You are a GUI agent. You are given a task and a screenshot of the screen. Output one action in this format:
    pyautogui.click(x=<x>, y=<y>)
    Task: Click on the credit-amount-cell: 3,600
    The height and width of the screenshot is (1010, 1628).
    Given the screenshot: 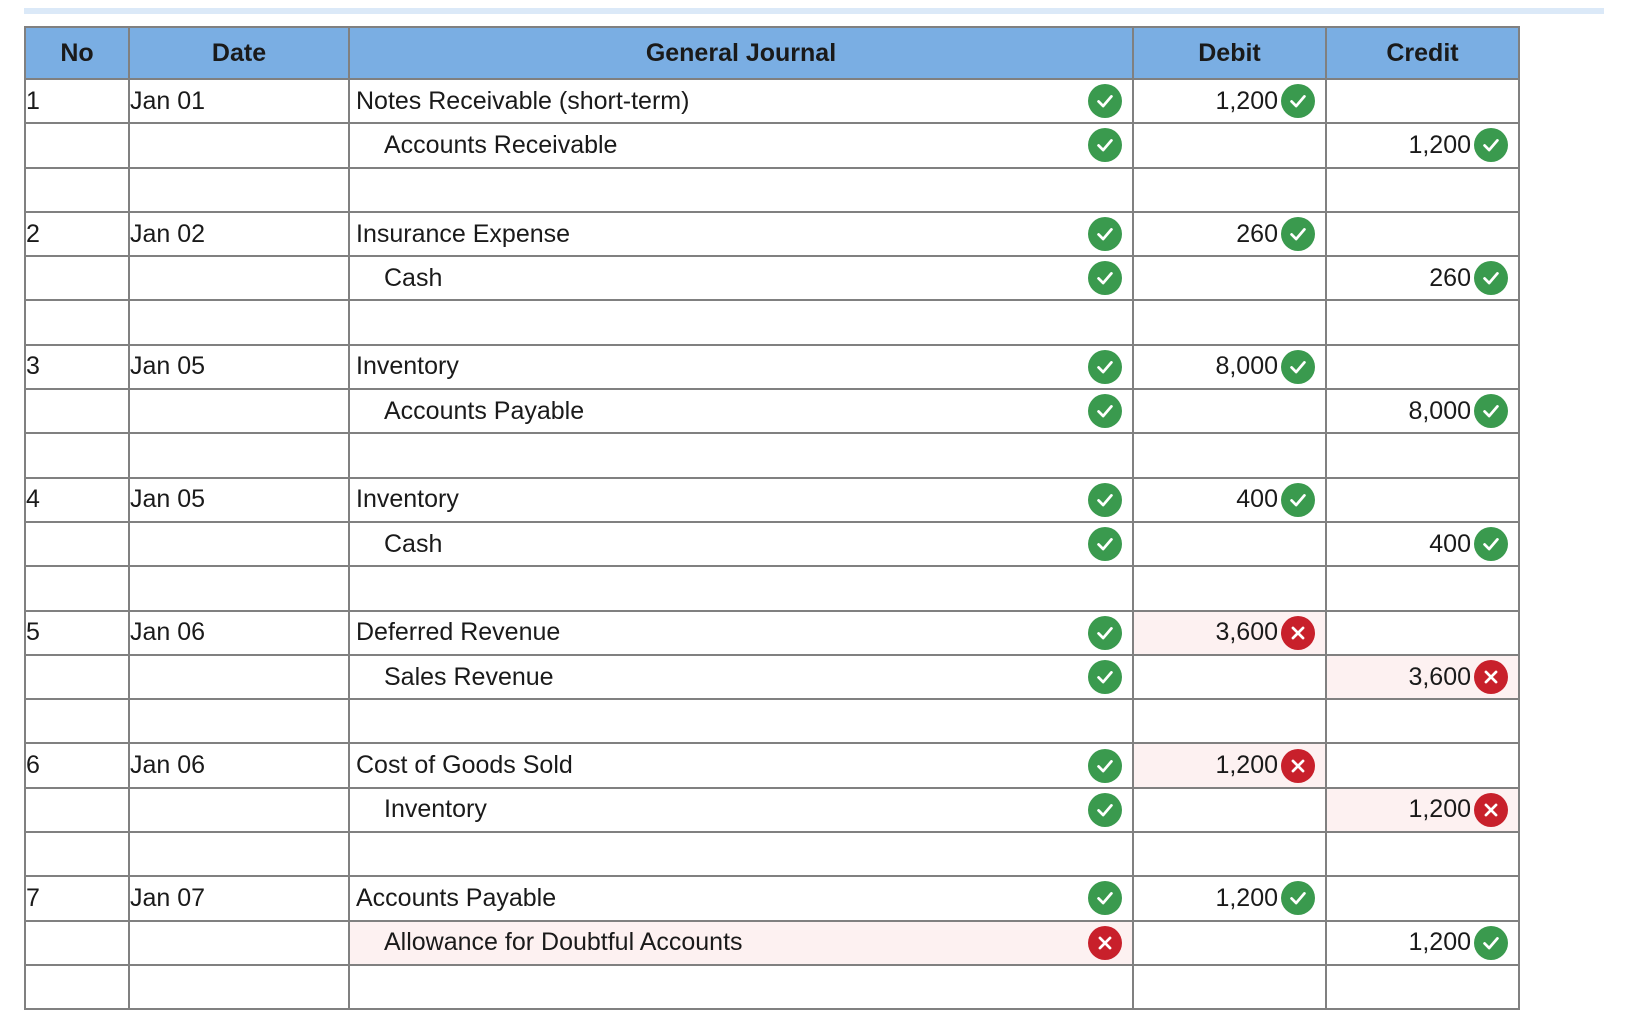 What is the action you would take?
    pyautogui.click(x=1422, y=677)
    